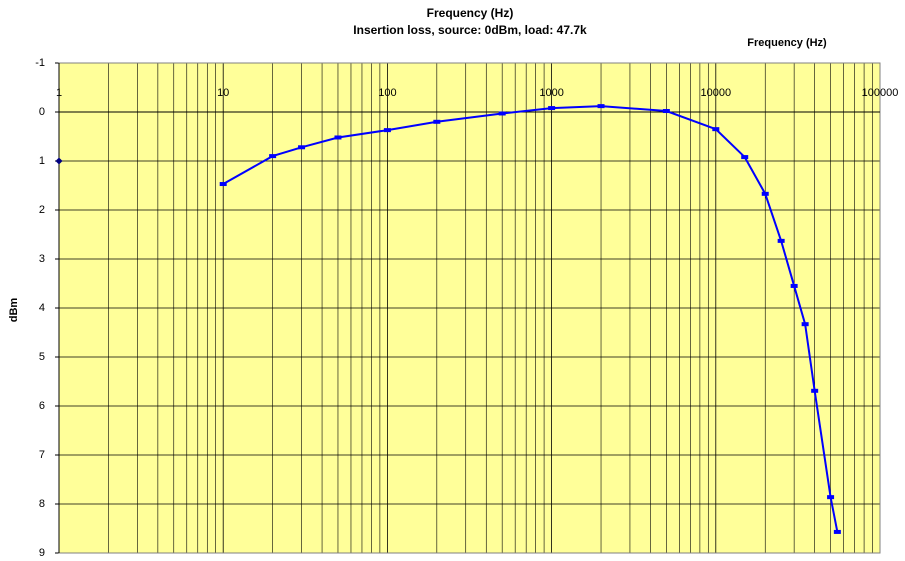  Describe the element at coordinates (42, 455) in the screenshot. I see `y-tick-label: 7` at that location.